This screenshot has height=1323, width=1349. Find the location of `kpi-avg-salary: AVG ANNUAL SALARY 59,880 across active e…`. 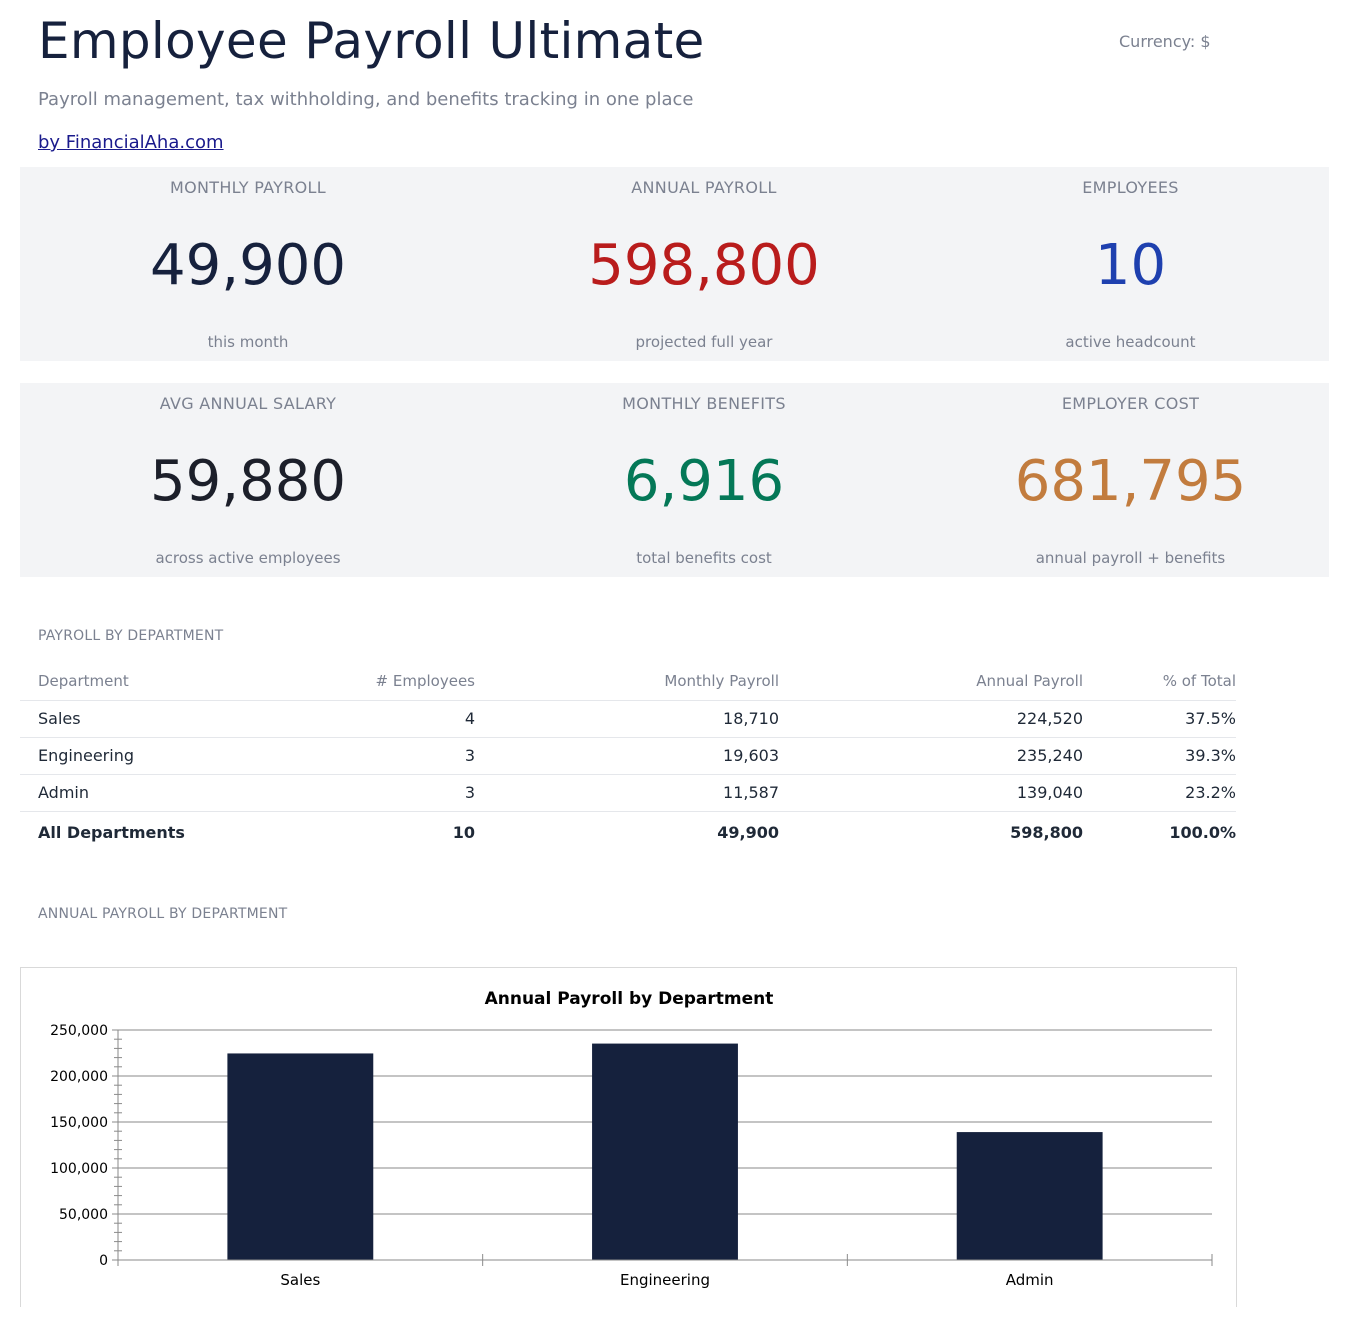

kpi-avg-salary: AVG ANNUAL SALARY 59,880 across active e… is located at coordinates (248, 480).